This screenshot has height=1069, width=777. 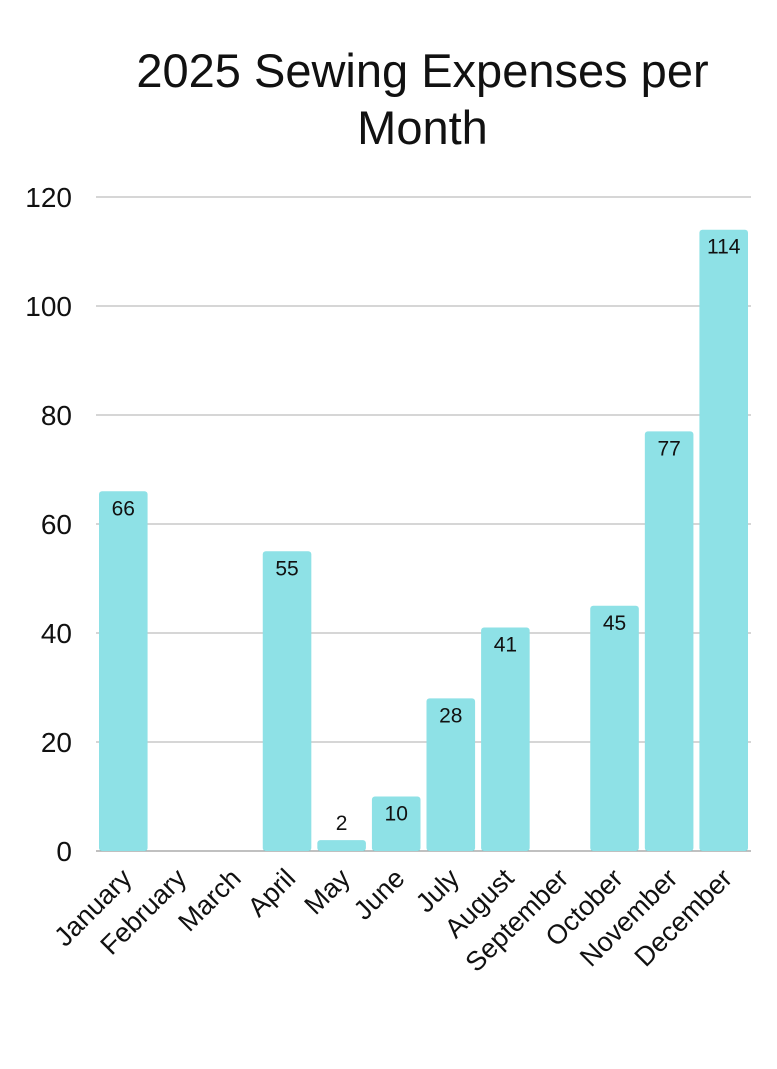 What do you see at coordinates (123, 508) in the screenshot?
I see `data-label-january: 66` at bounding box center [123, 508].